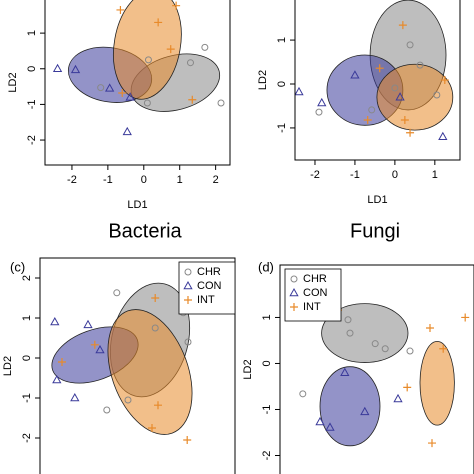 The image size is (474, 474). Describe the element at coordinates (145, 231) in the screenshot. I see `caption: Bacteria` at that location.